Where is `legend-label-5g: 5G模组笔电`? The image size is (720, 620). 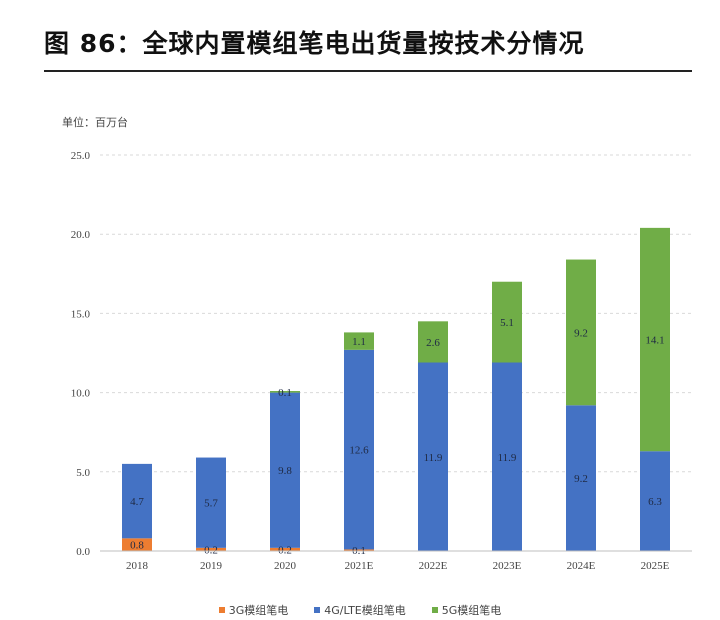
legend-label-5g: 5G模组笔电 is located at coordinates (471, 610).